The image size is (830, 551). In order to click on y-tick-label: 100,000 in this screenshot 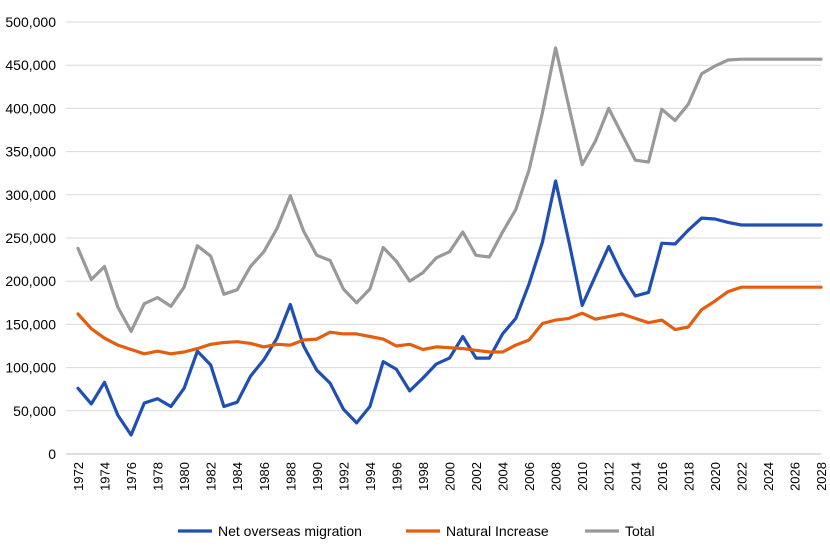, I will do `click(30, 368)`.